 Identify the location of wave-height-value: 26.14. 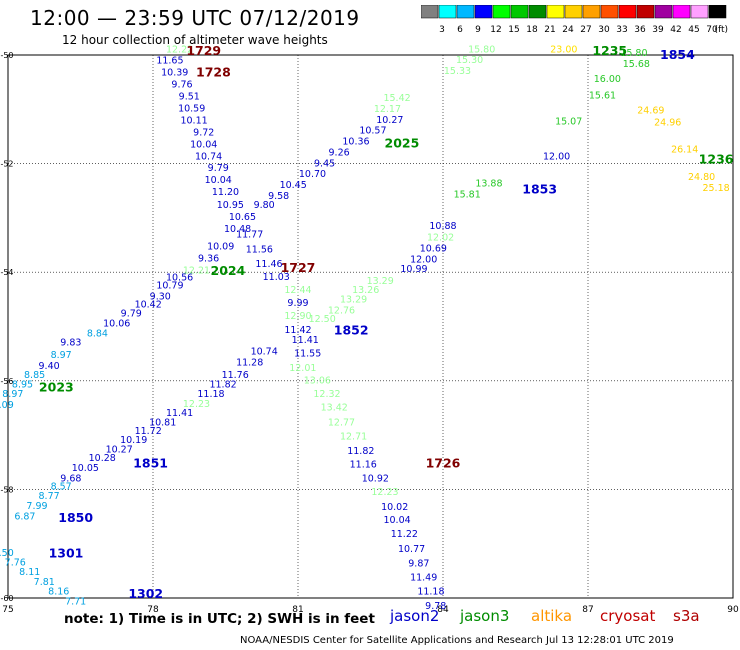
(684, 150).